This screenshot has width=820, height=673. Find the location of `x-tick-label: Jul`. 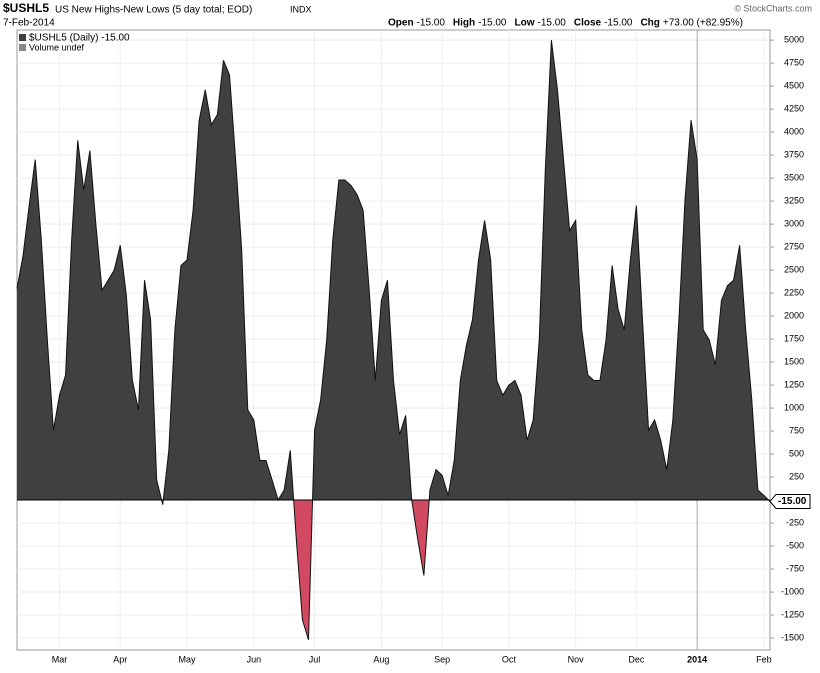

x-tick-label: Jul is located at coordinates (315, 659).